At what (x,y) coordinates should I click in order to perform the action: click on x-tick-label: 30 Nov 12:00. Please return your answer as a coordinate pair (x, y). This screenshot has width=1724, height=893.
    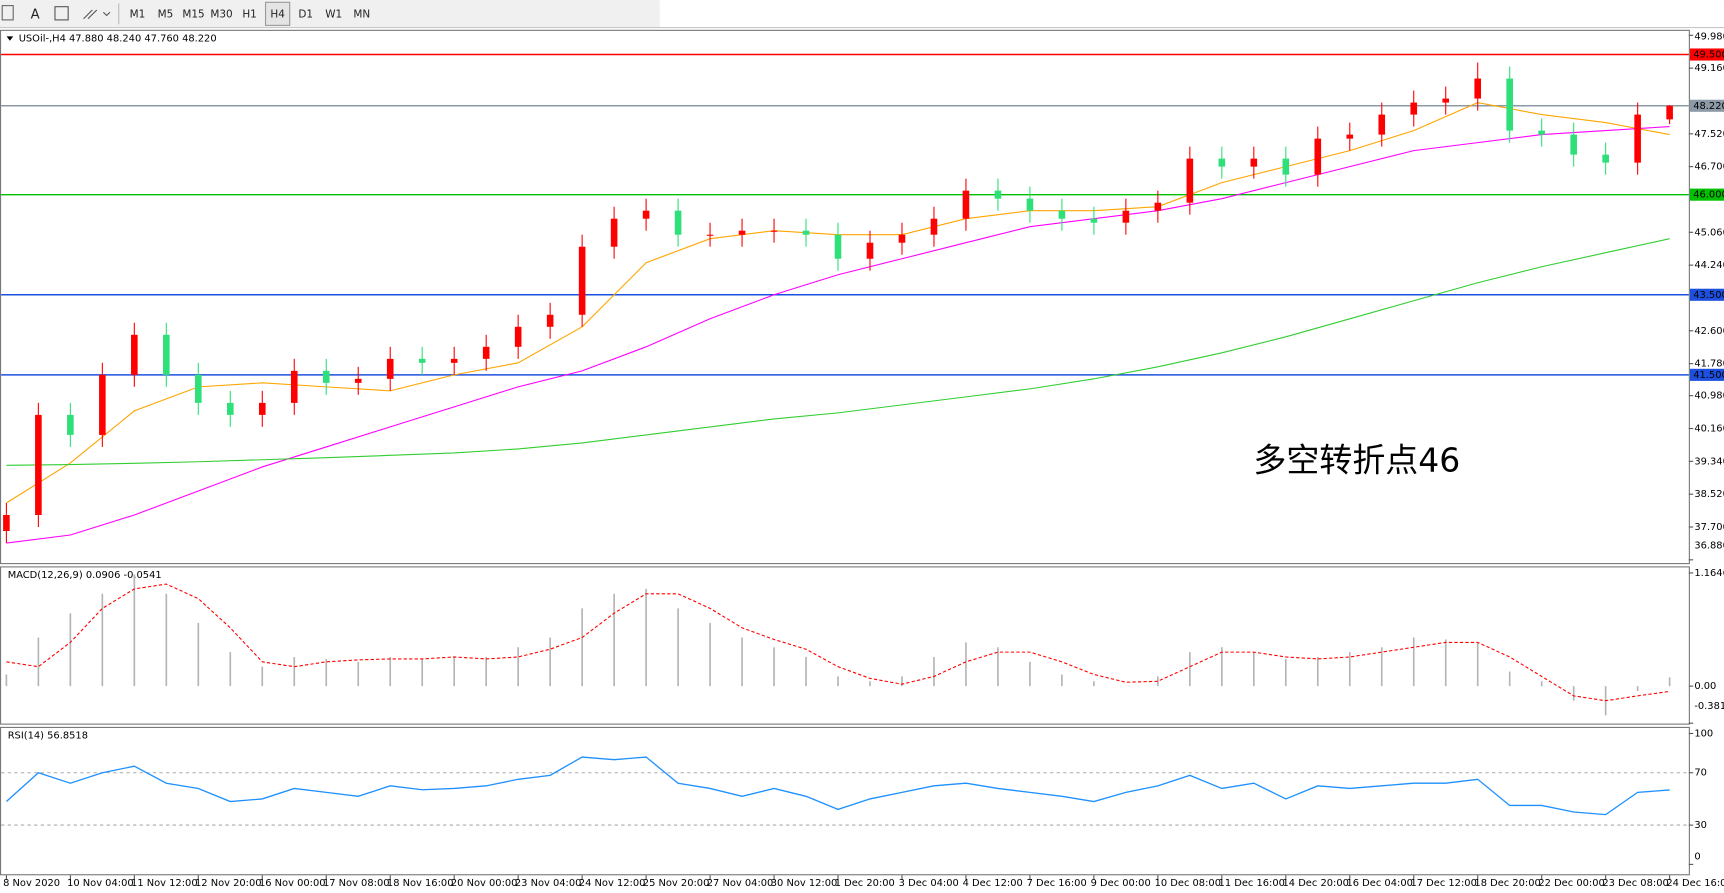
    Looking at the image, I should click on (804, 883).